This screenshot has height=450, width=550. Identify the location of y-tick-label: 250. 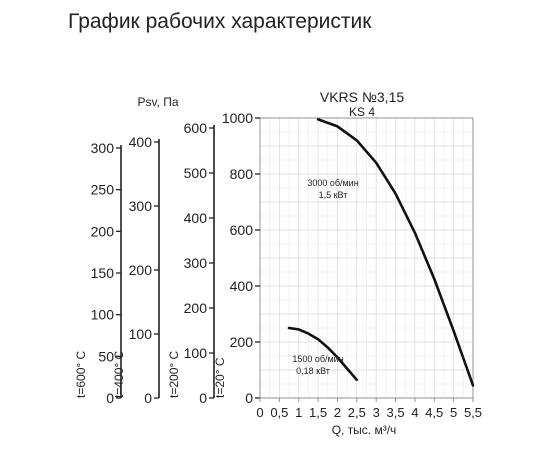
(103, 190).